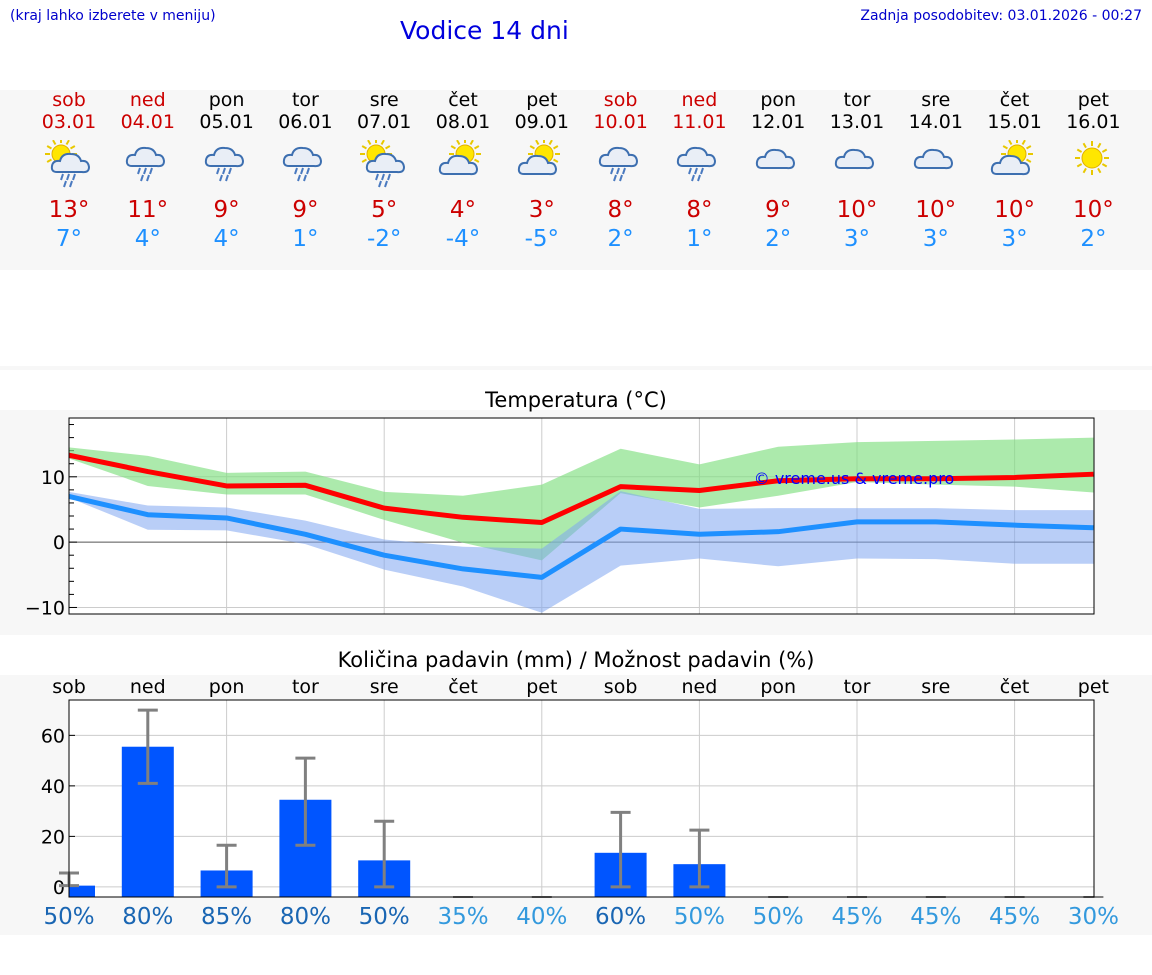 This screenshot has height=975, width=1152. Describe the element at coordinates (778, 122) in the screenshot. I see `day-date: 12.01` at that location.